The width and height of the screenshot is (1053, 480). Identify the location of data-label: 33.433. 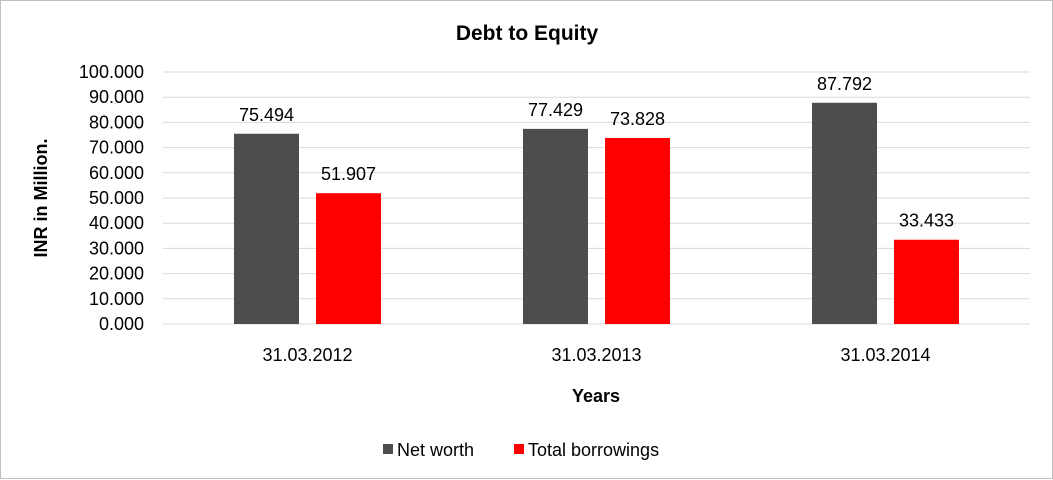
(926, 221).